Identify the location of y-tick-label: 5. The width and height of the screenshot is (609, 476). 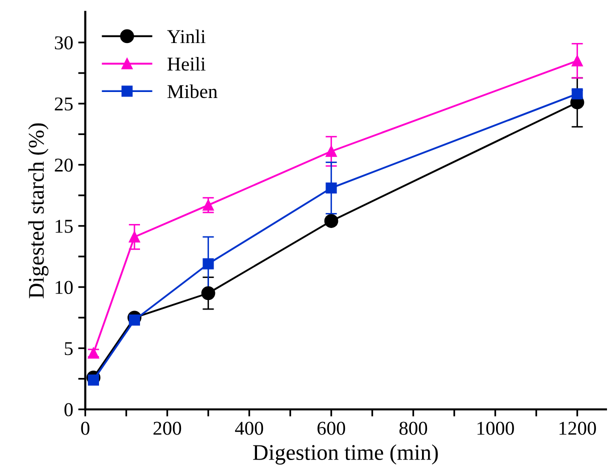
(68, 349).